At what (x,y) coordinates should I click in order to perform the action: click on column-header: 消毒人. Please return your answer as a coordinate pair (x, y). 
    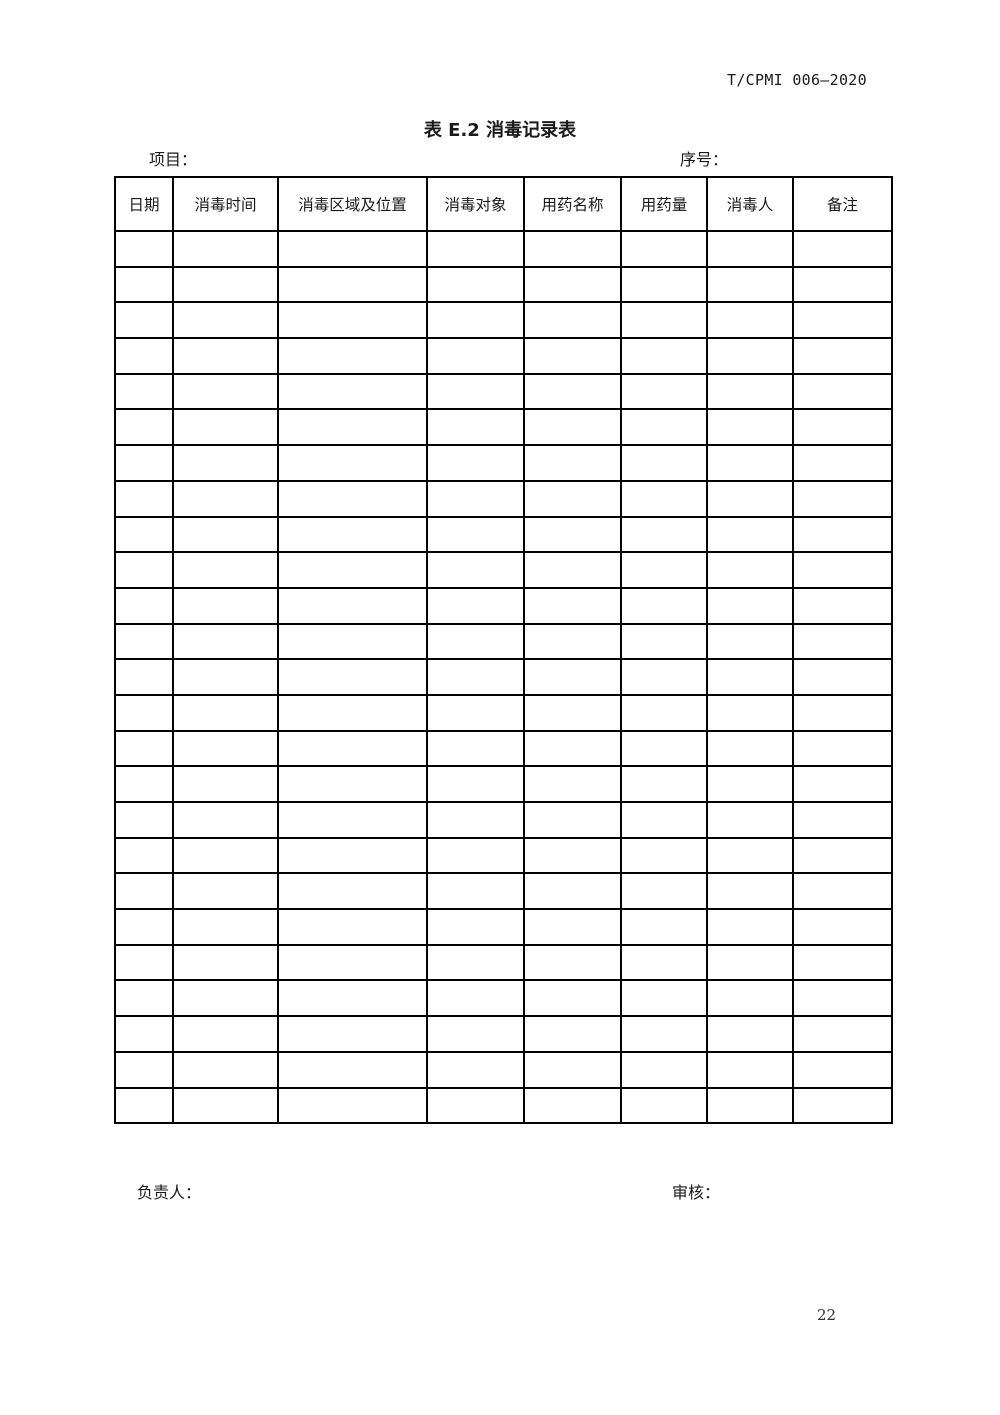
    Looking at the image, I should click on (750, 204).